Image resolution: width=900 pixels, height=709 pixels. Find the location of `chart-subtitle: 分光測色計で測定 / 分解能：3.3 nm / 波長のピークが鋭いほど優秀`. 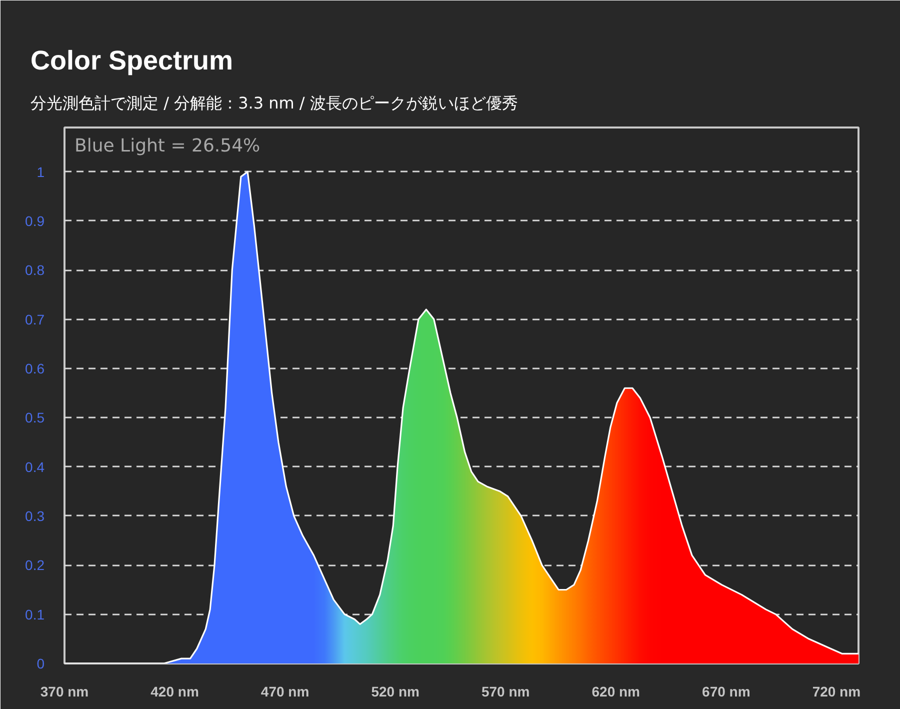

chart-subtitle: 分光測色計で測定 / 分解能：3.3 nm / 波長のピークが鋭いほど優秀 is located at coordinates (274, 103).